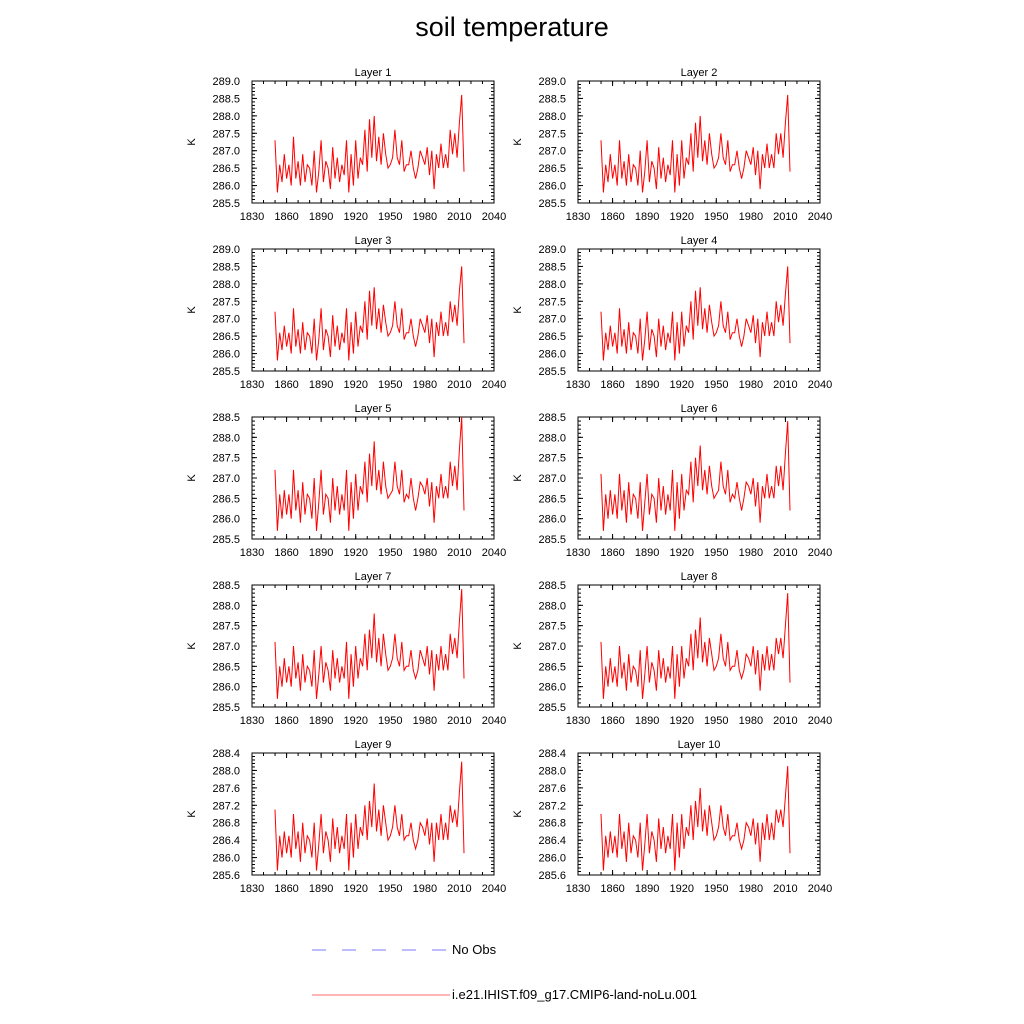 This screenshot has width=1024, height=1024. What do you see at coordinates (226, 250) in the screenshot?
I see `y-tick-label: 289.0` at bounding box center [226, 250].